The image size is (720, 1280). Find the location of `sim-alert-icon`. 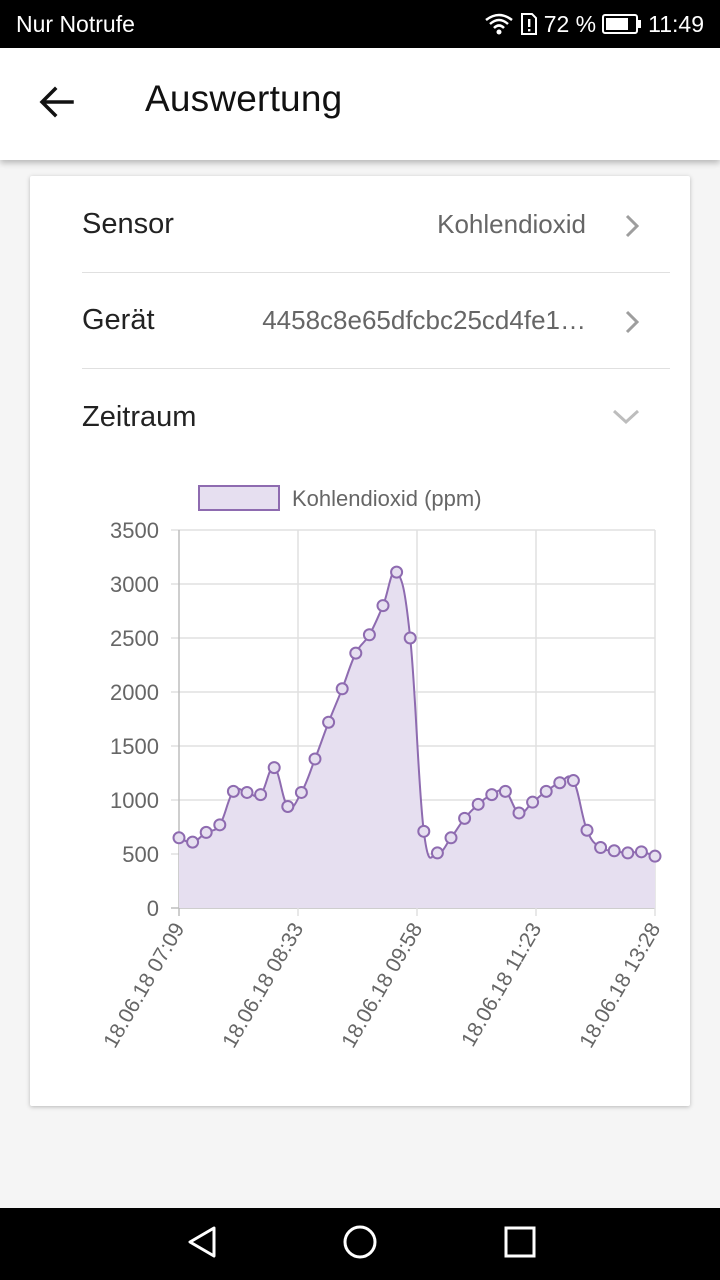

sim-alert-icon is located at coordinates (529, 24).